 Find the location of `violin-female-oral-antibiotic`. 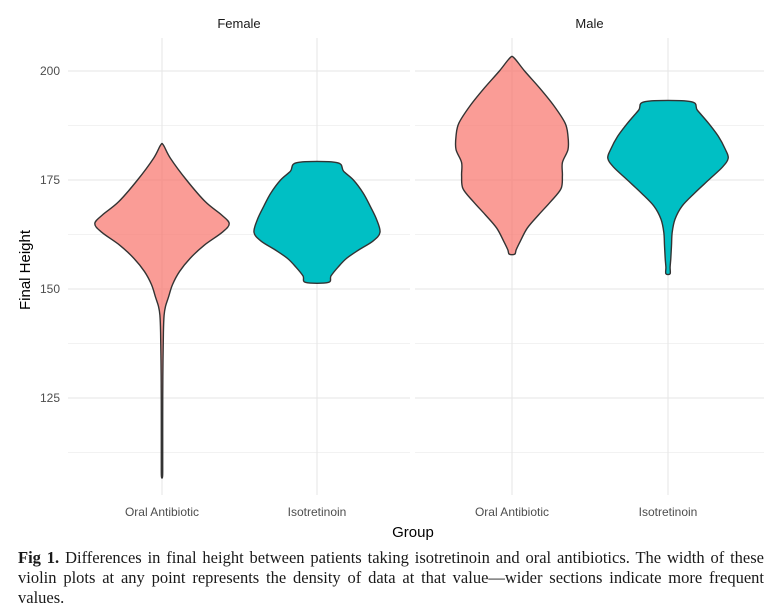

violin-female-oral-antibiotic is located at coordinates (162, 310).